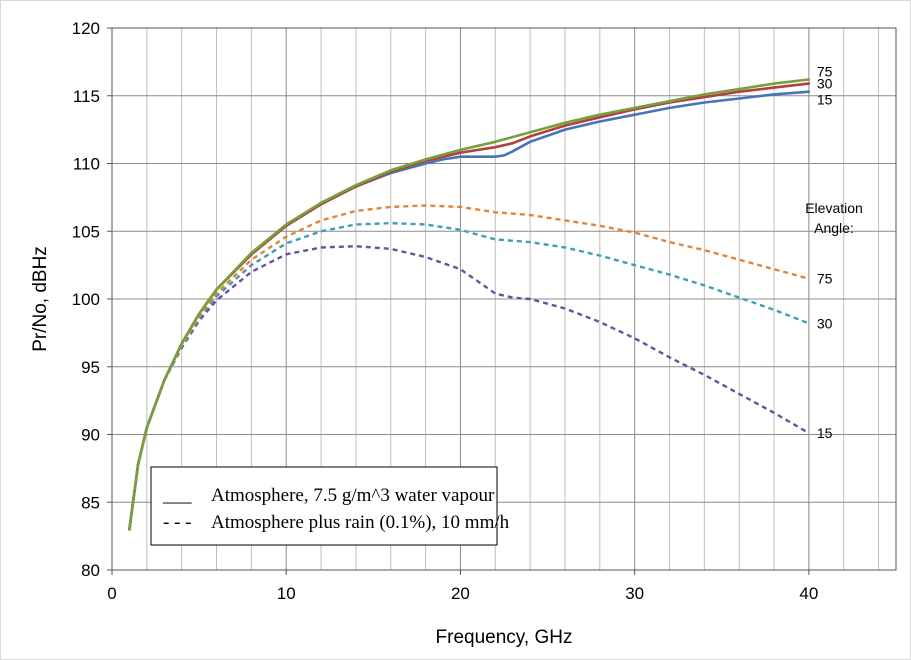 The image size is (911, 660). I want to click on legend-text-solid: Atmosphere, 7.5 g/m^3 water vapour, so click(353, 495).